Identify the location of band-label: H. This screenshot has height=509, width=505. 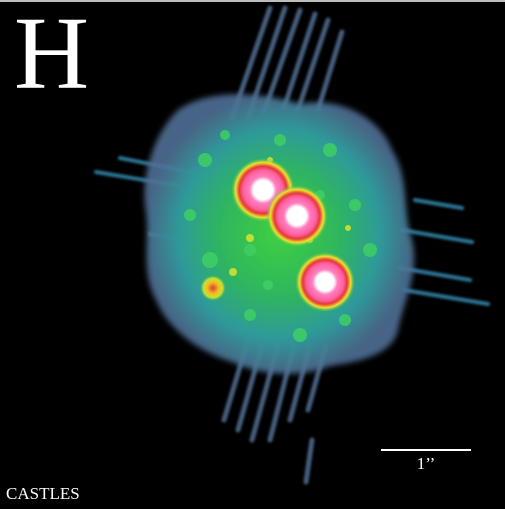
(52, 55).